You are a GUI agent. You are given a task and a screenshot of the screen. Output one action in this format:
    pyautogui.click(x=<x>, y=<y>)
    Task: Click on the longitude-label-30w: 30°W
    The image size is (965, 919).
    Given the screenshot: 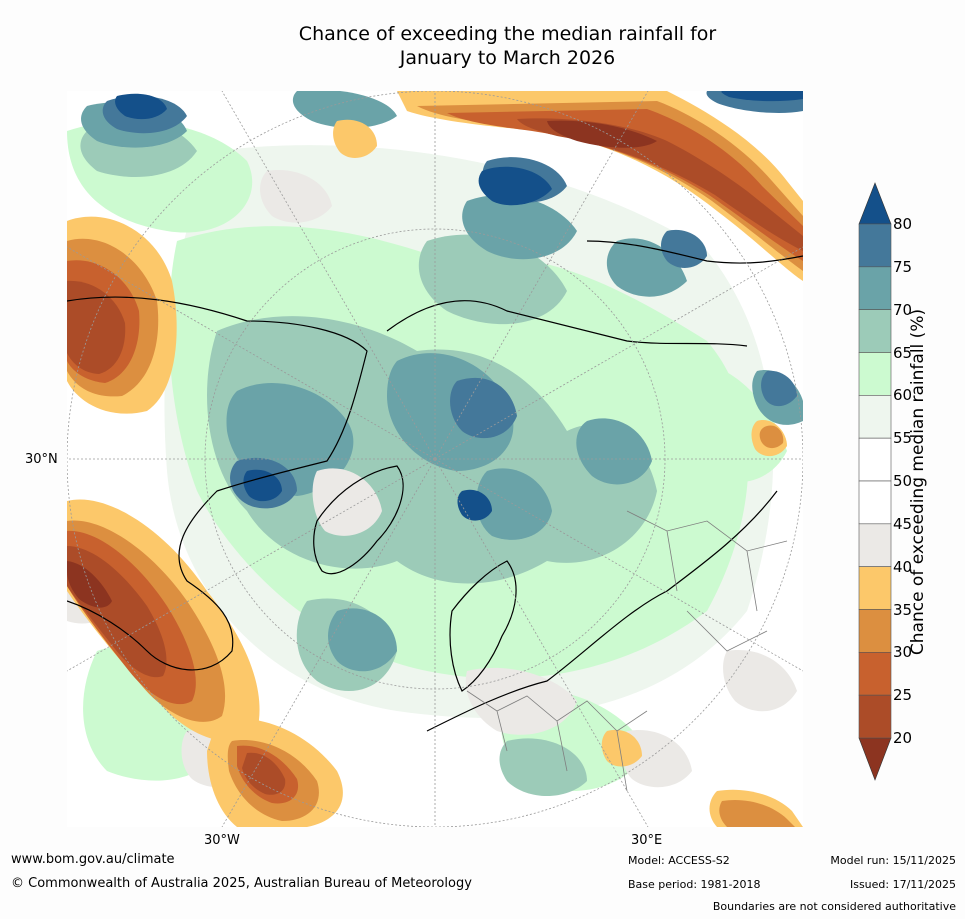 What is the action you would take?
    pyautogui.click(x=222, y=840)
    